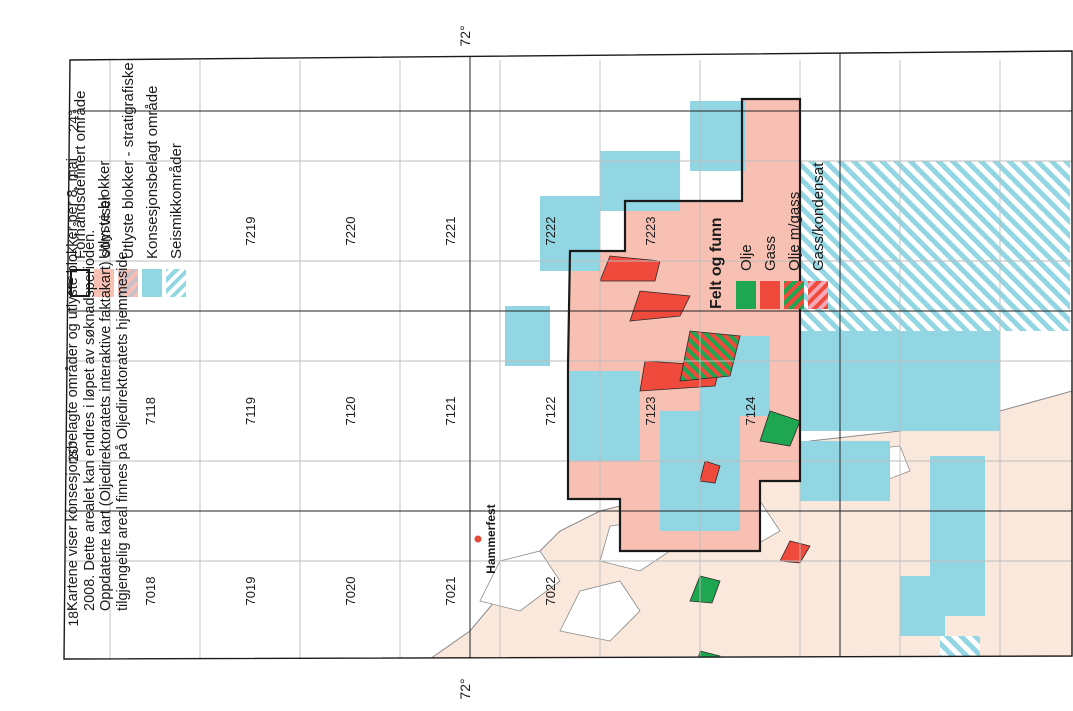 The image size is (1073, 711). I want to click on quadrant-label: 7120, so click(350, 411).